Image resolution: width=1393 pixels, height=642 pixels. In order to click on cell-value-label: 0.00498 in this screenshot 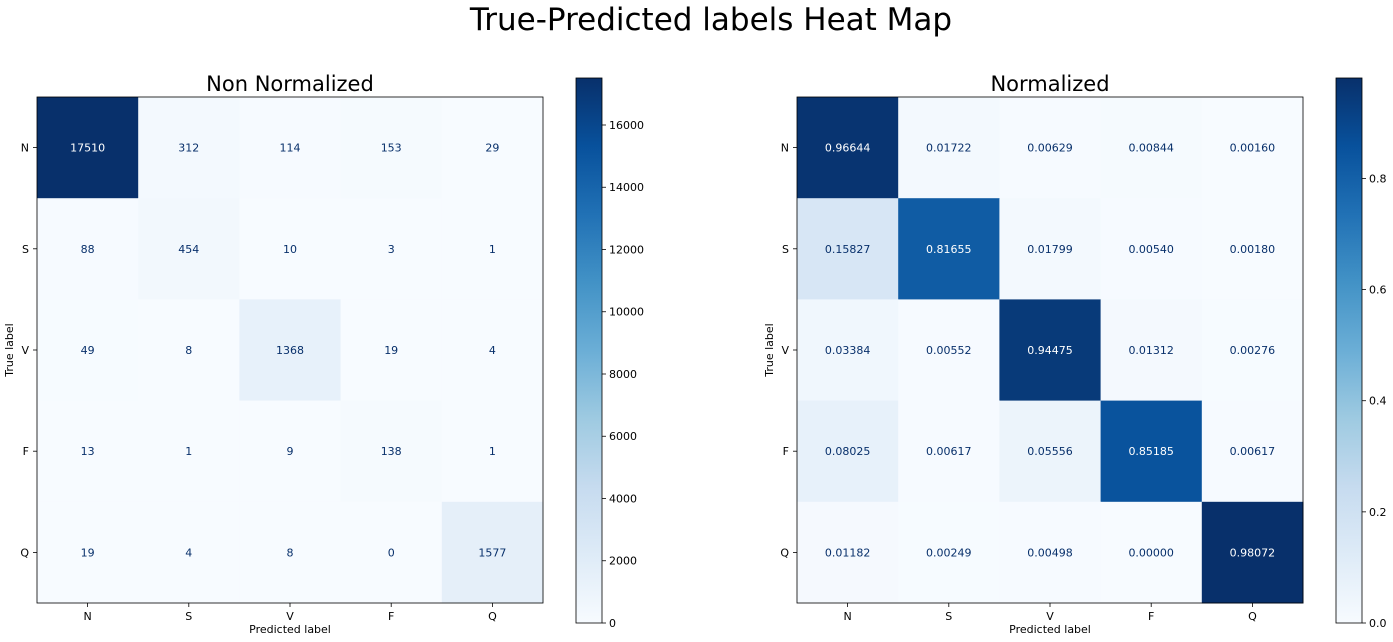, I will do `click(1050, 552)`.